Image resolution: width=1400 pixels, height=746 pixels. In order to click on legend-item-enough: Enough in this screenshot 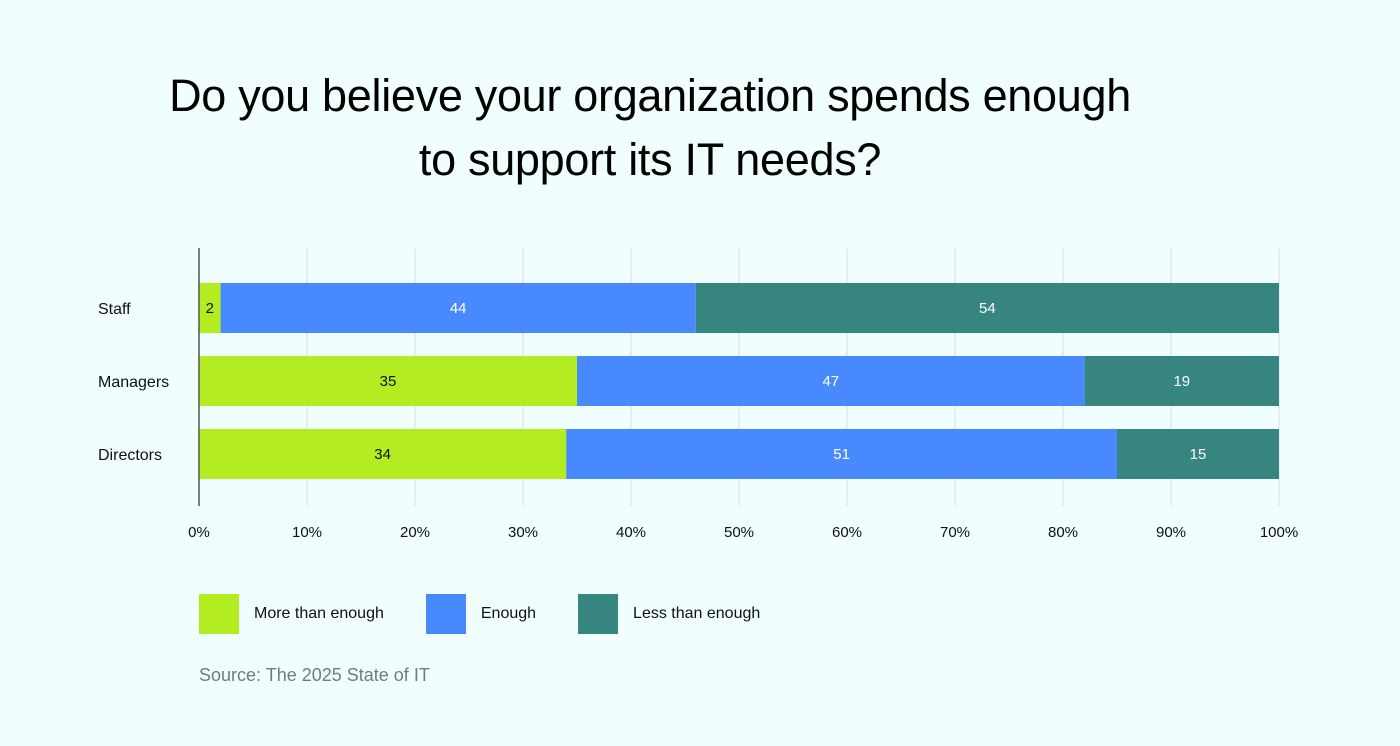, I will do `click(481, 614)`.